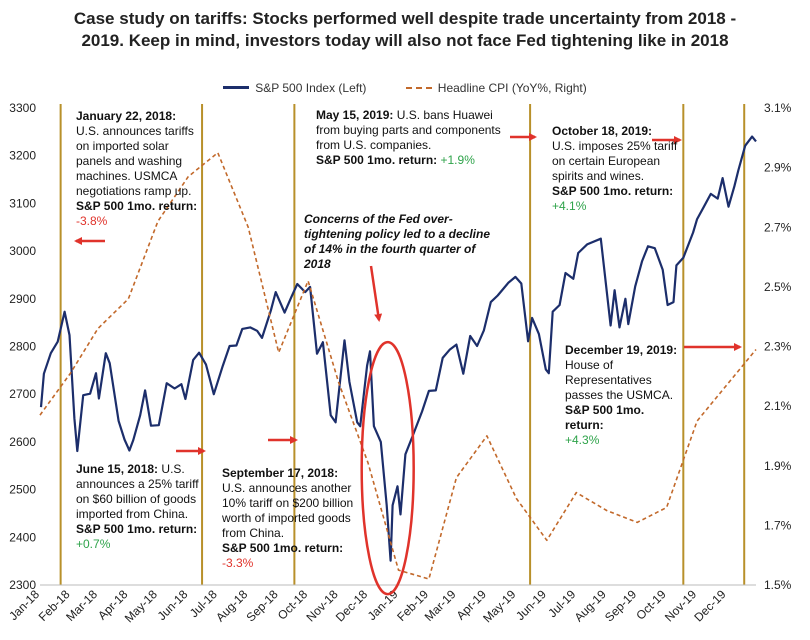  I want to click on y-left-tick-0: 2300, so click(22, 585).